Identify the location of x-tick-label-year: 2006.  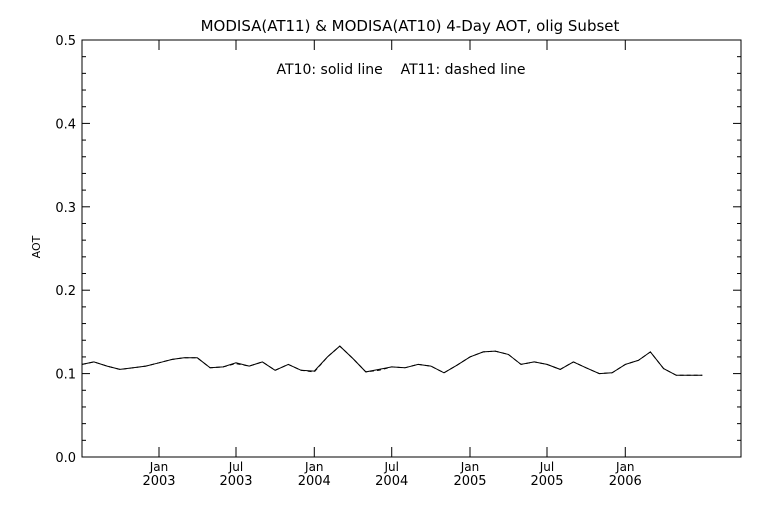
(625, 481).